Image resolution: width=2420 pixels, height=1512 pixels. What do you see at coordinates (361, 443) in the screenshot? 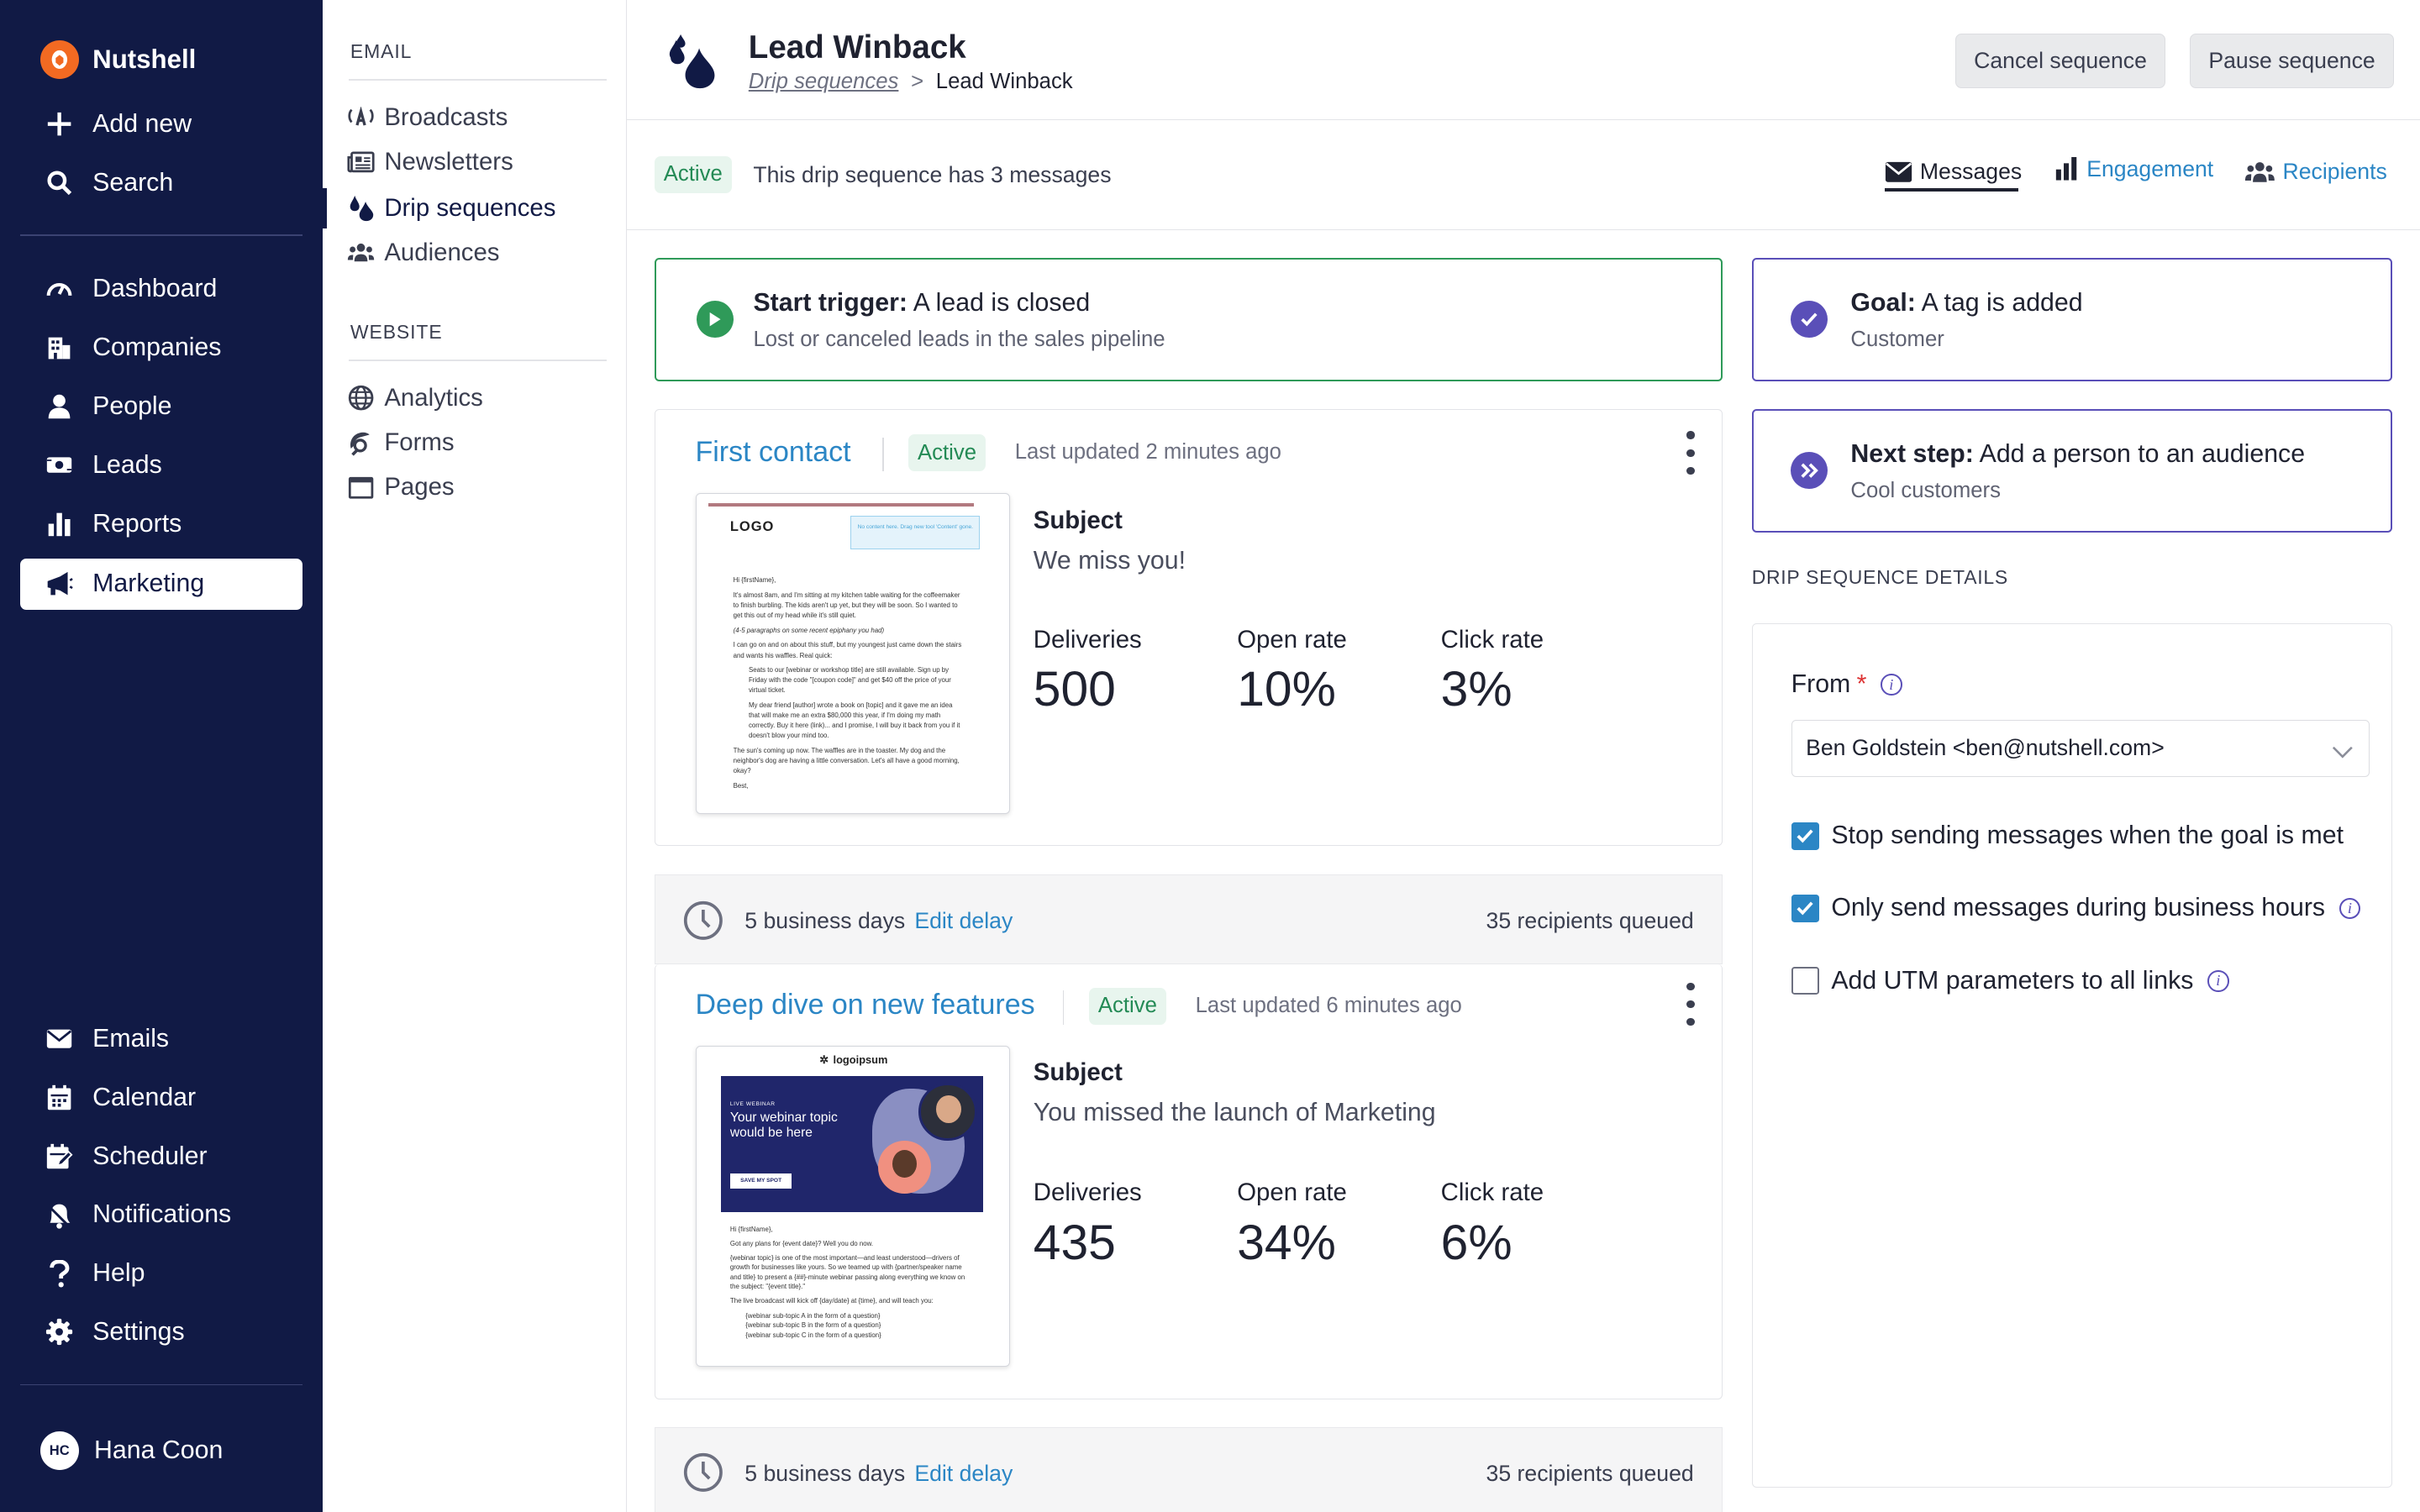
I see `form-icon` at bounding box center [361, 443].